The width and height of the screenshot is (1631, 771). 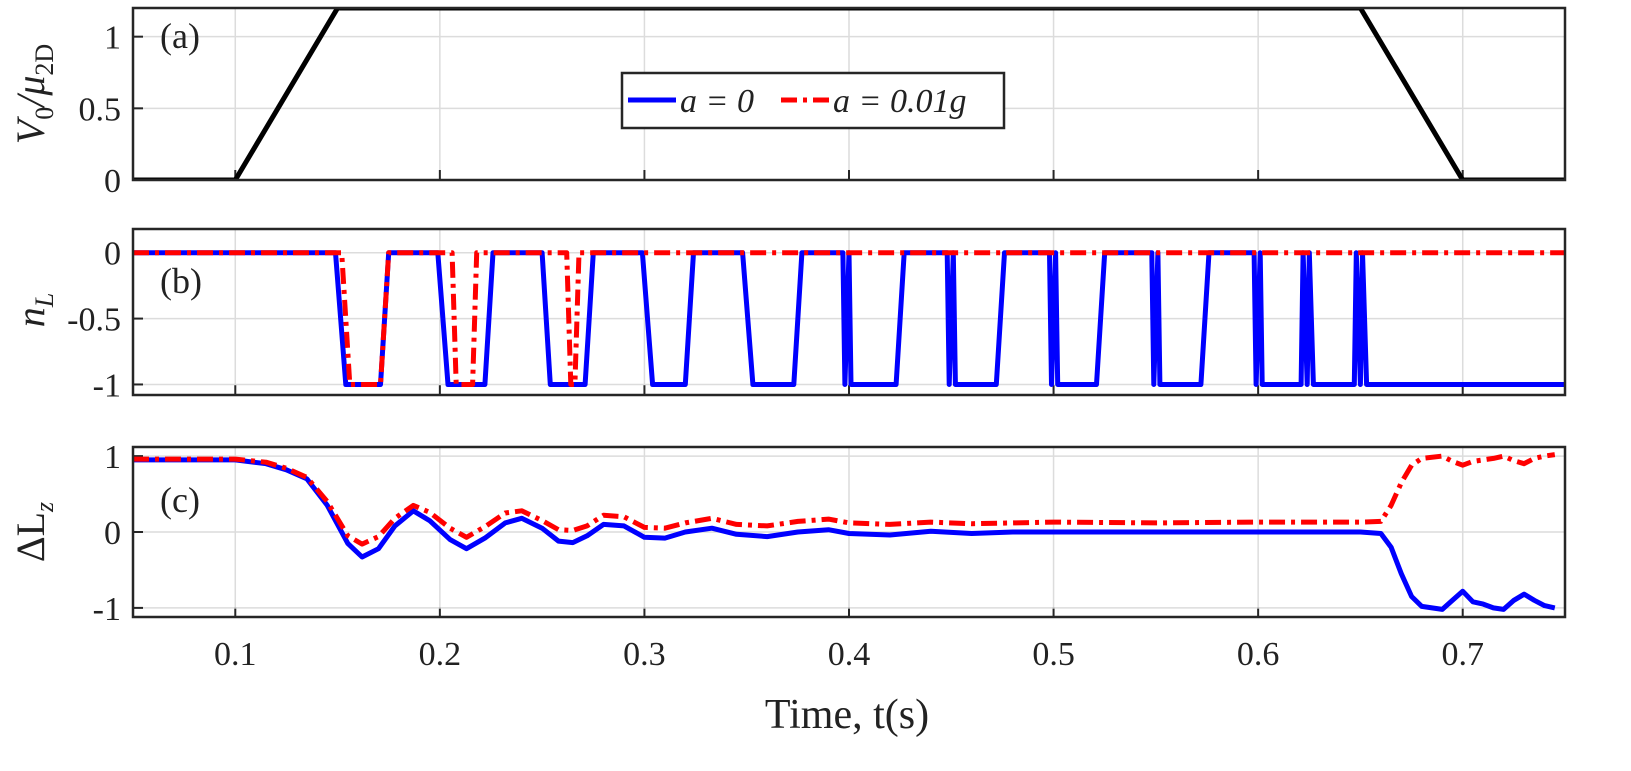 I want to click on ytick-label-b-1: -0.5, so click(x=94, y=320).